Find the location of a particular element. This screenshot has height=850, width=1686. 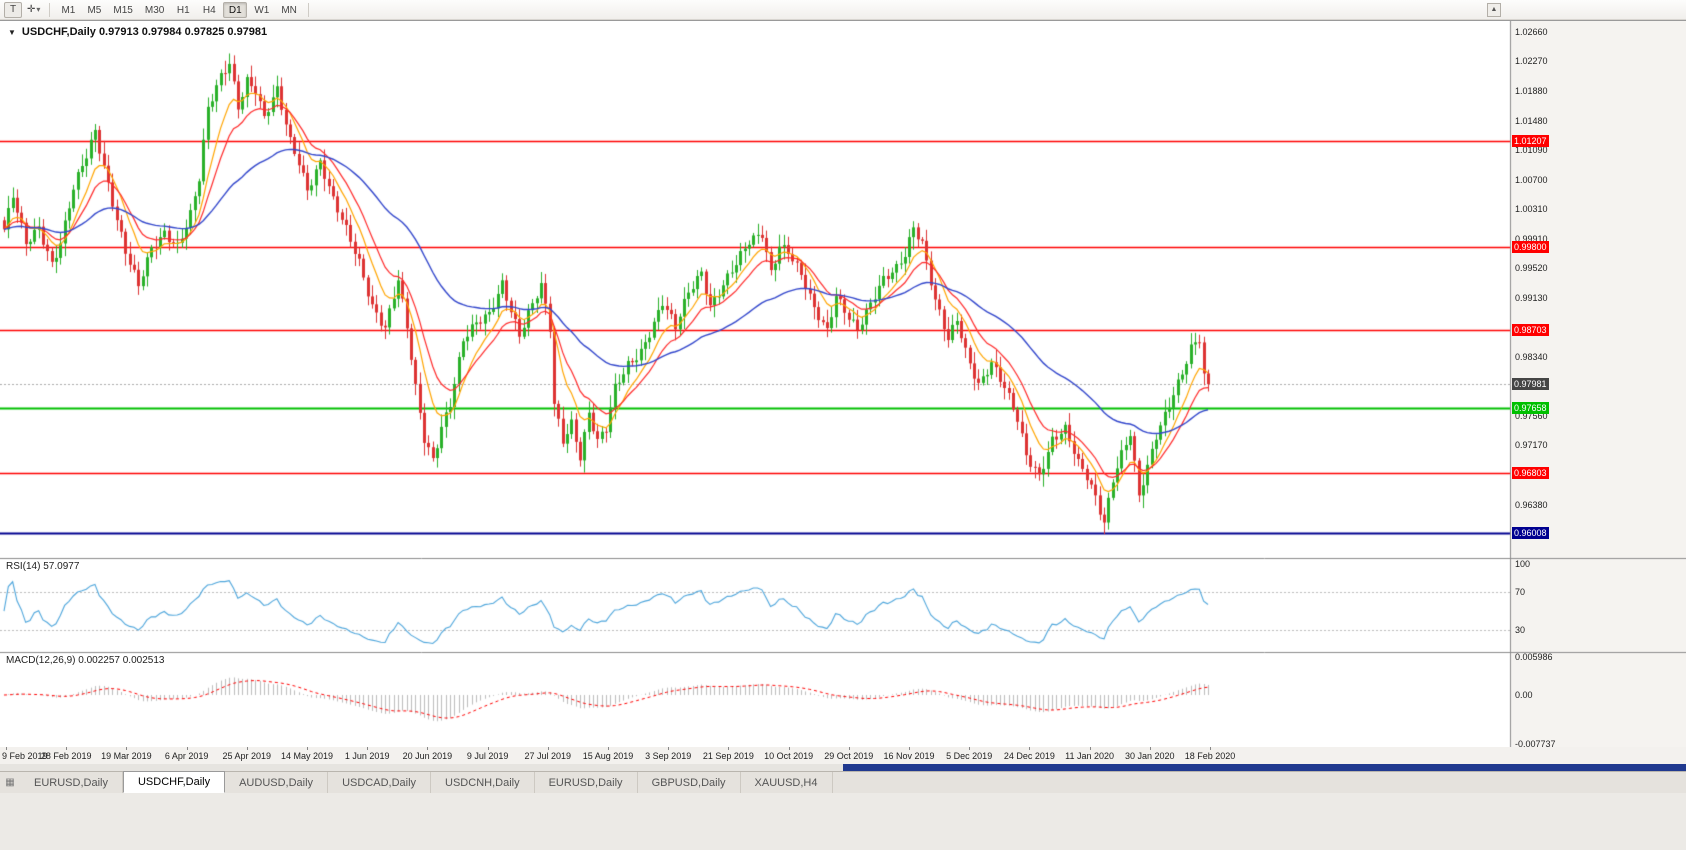

chart-tab-audusd-daily: AUDUSD,Daily is located at coordinates (277, 782).